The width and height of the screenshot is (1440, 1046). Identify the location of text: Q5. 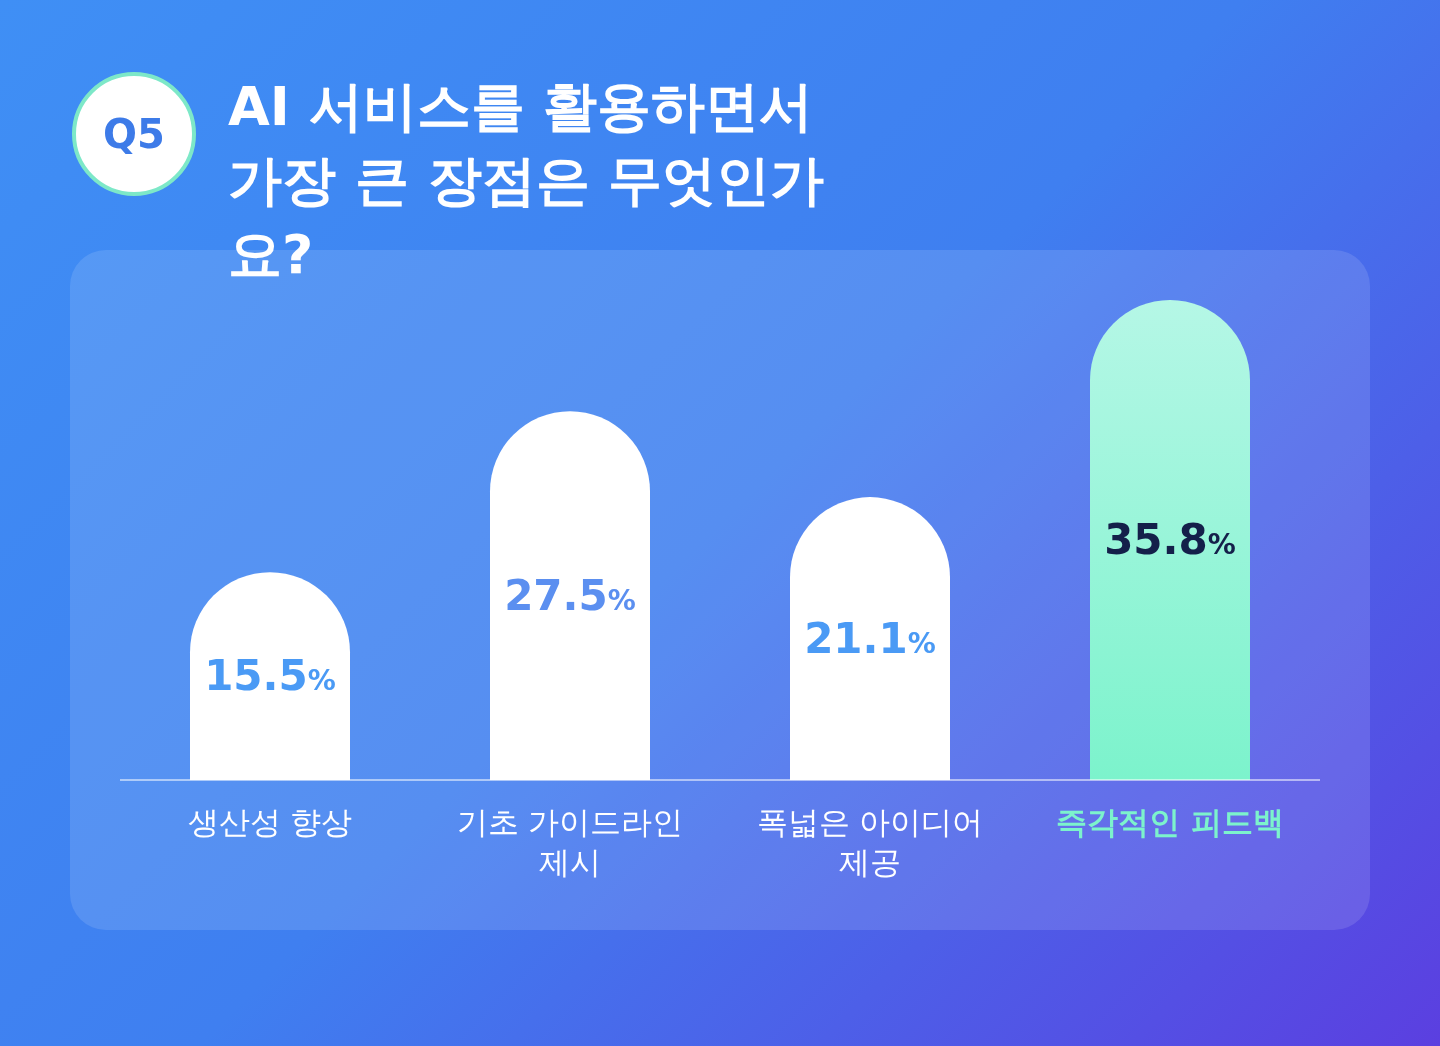
(134, 134).